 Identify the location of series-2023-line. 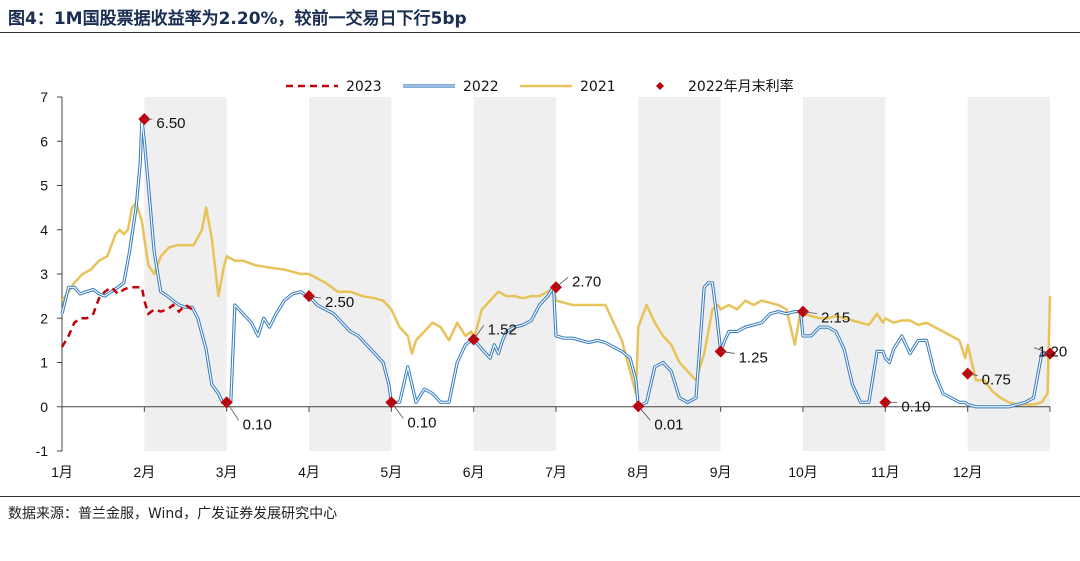
(126, 316).